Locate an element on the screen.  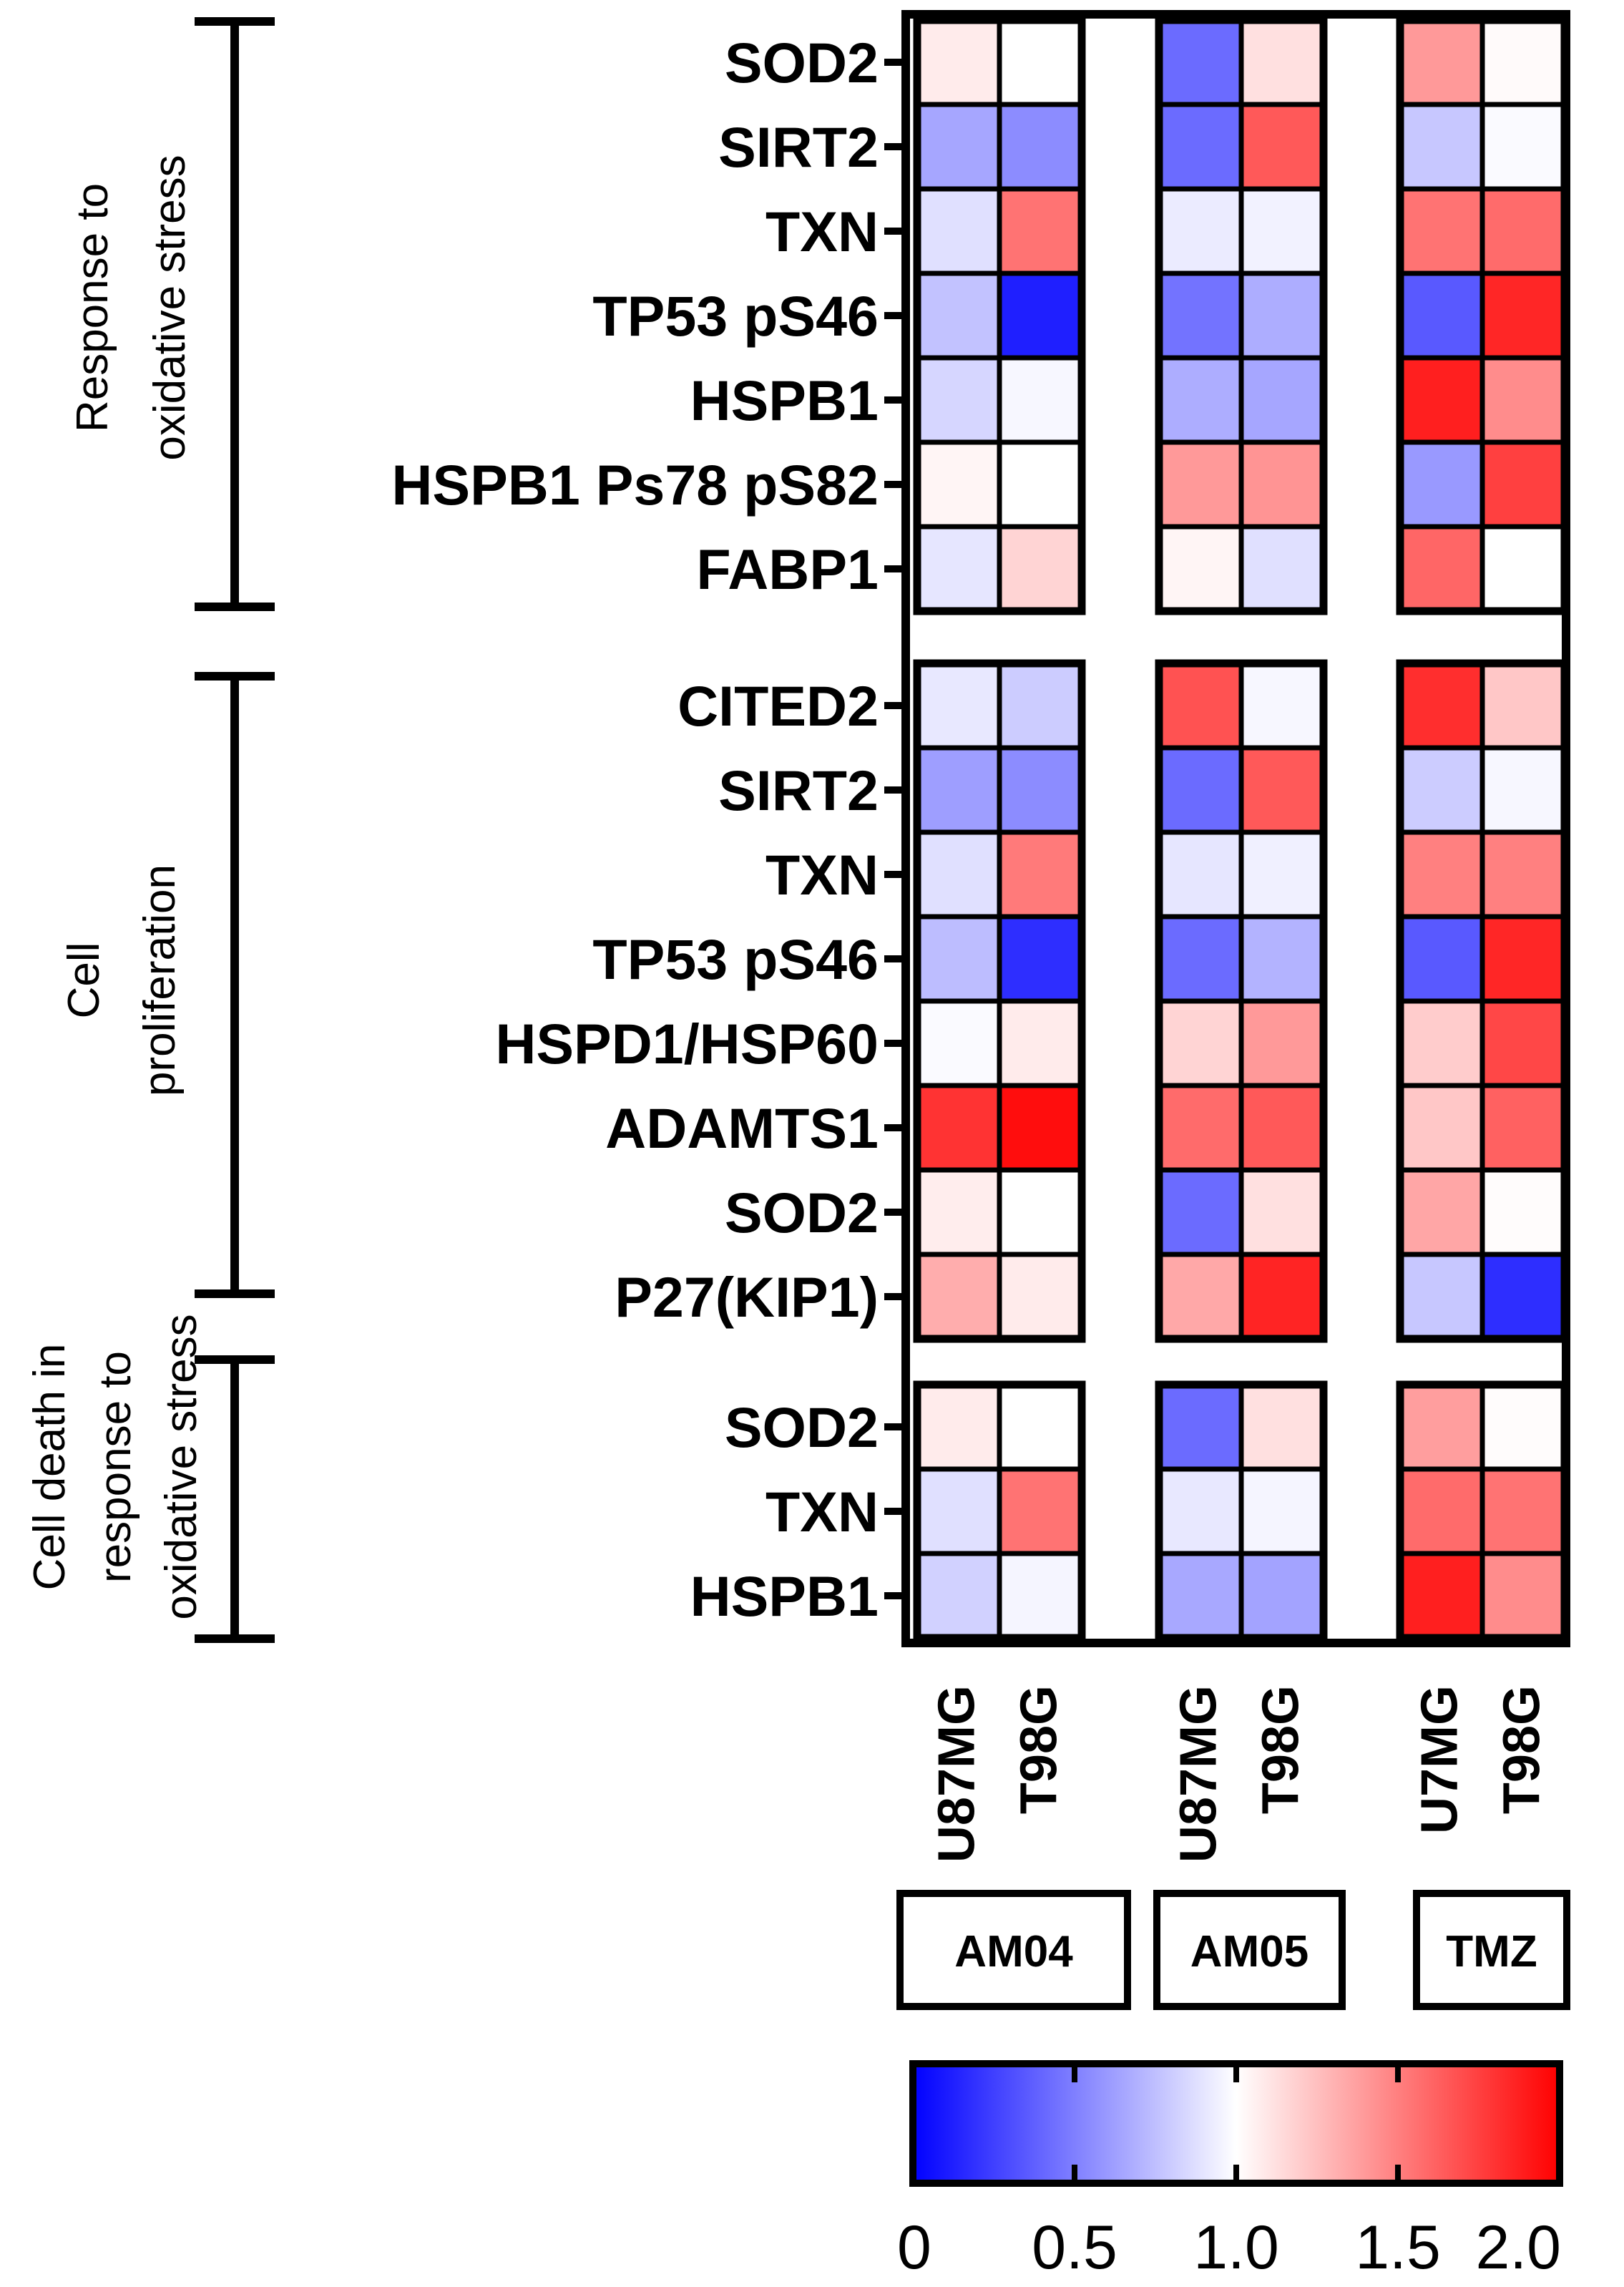
row-label: FABP1 is located at coordinates (787, 569).